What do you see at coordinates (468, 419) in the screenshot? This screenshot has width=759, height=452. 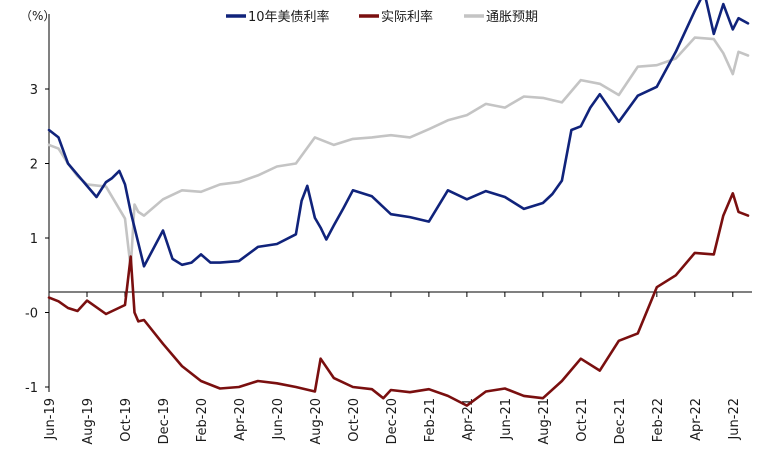 I see `x-tick-label: Apr-21` at bounding box center [468, 419].